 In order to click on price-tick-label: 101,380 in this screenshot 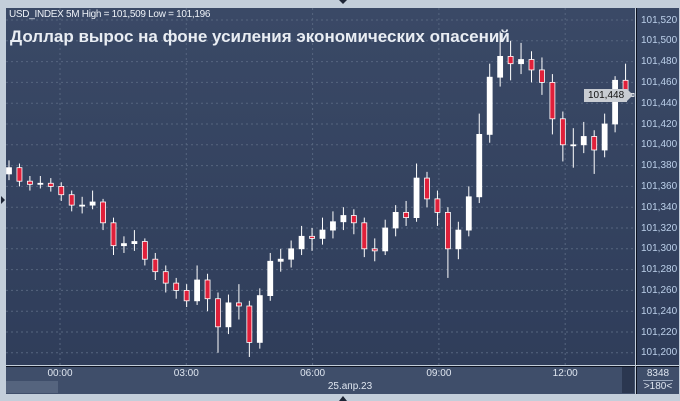, I will do `click(659, 166)`.